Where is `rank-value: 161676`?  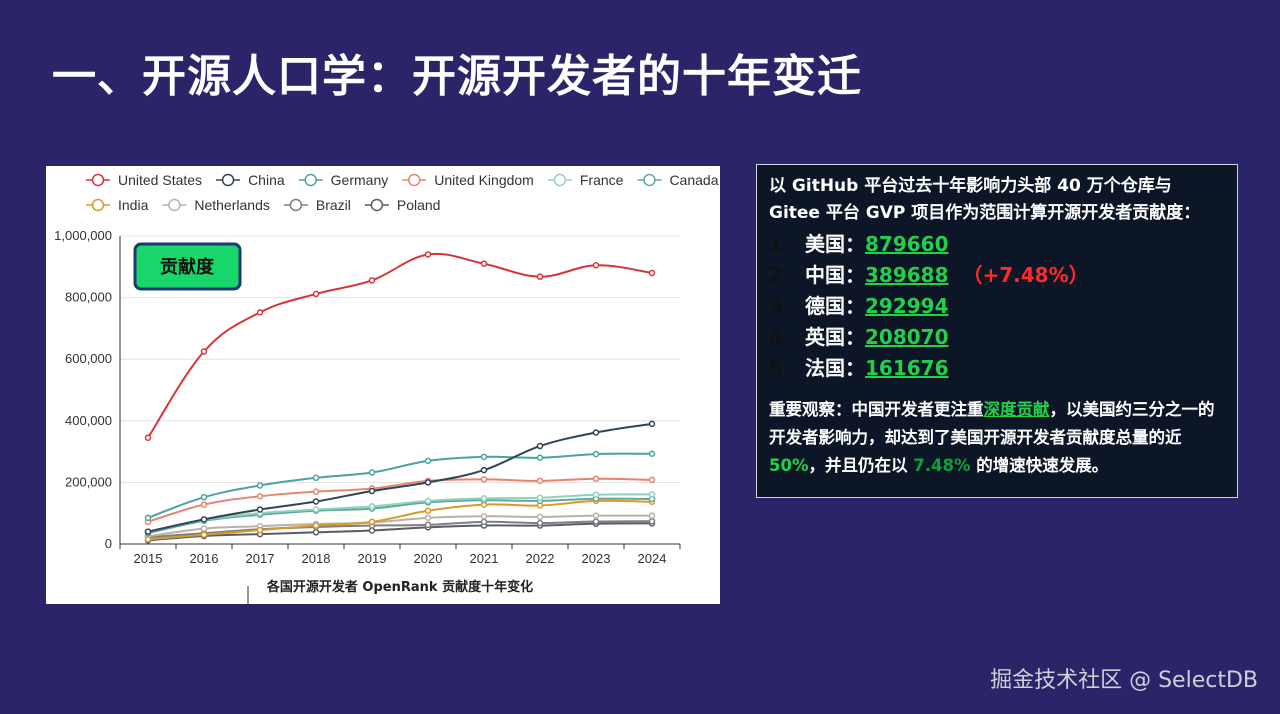
rank-value: 161676 is located at coordinates (907, 368).